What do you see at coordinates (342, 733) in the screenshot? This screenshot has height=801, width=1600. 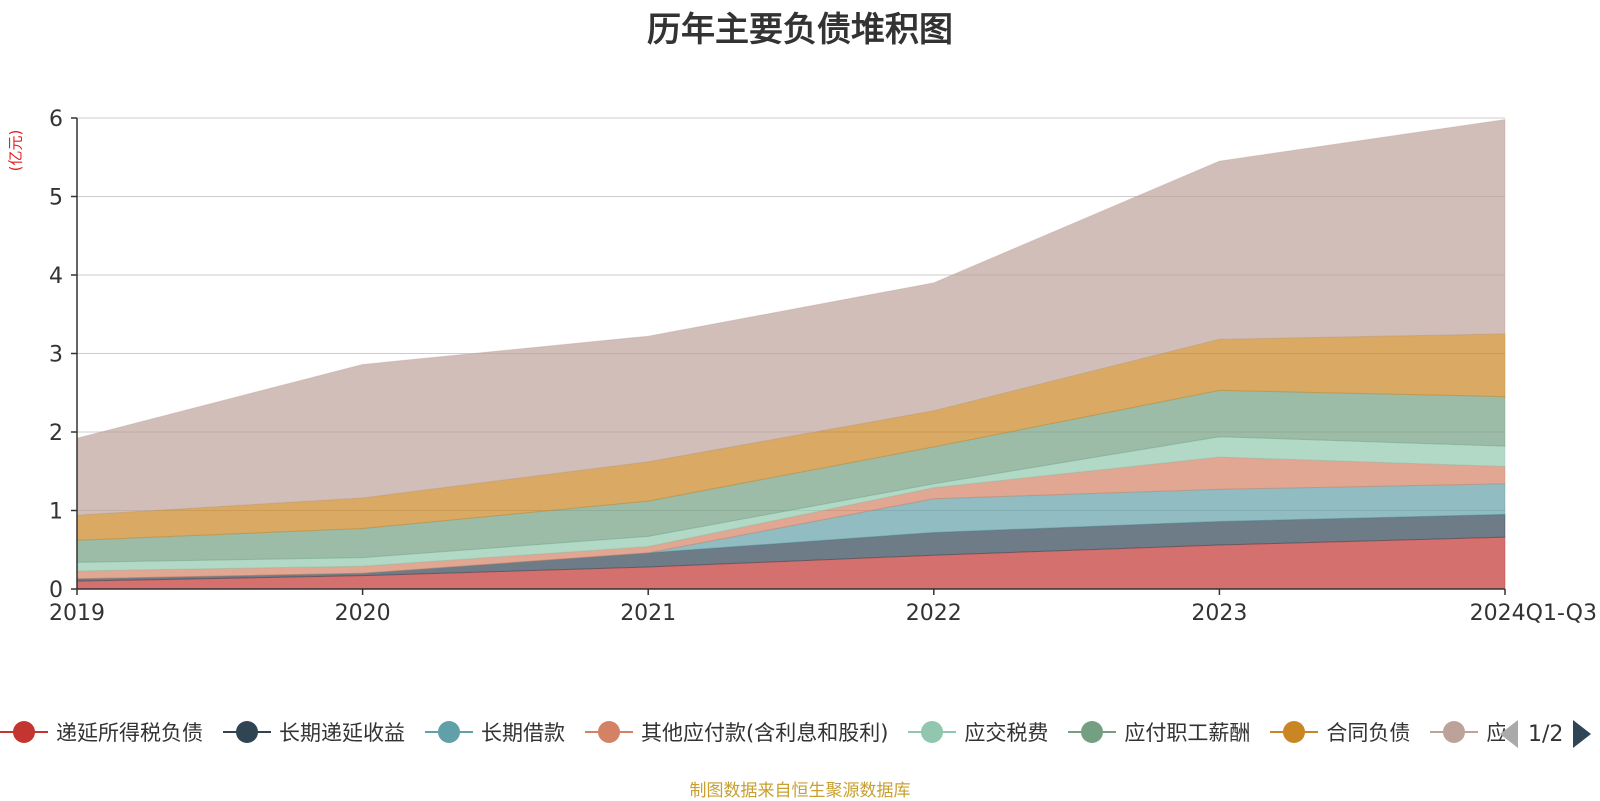 I see `legend-label: 长期递延收益` at bounding box center [342, 733].